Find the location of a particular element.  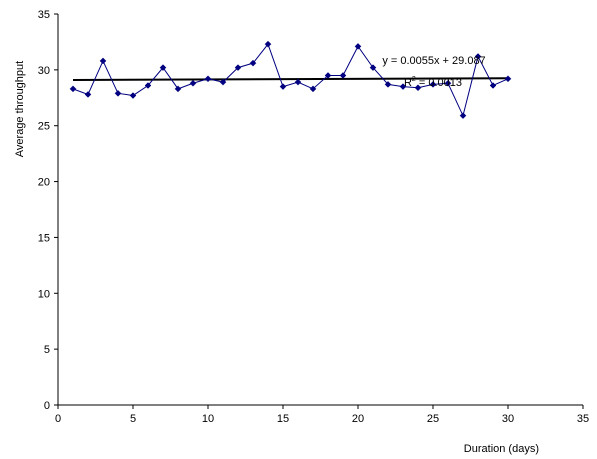

y-tick-label: 25 is located at coordinates (44, 127).